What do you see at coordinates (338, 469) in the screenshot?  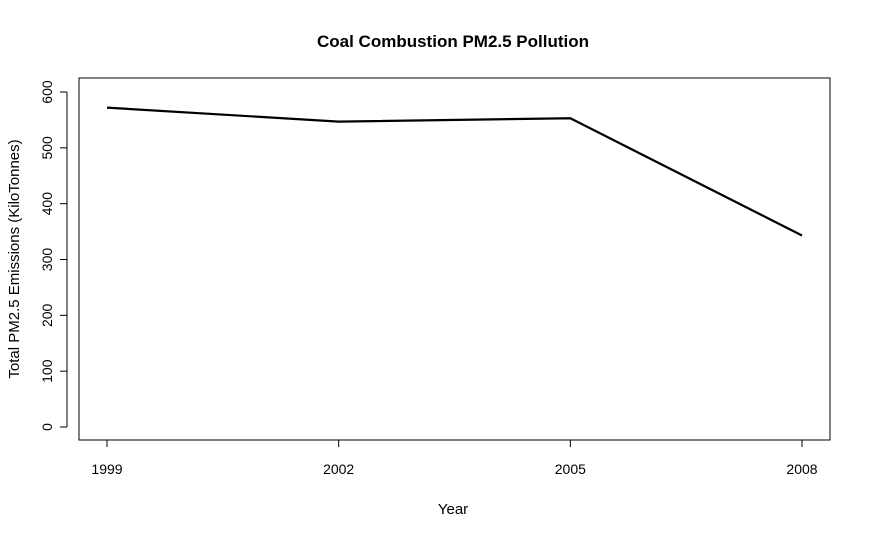 I see `x-tick-label: 2002` at bounding box center [338, 469].